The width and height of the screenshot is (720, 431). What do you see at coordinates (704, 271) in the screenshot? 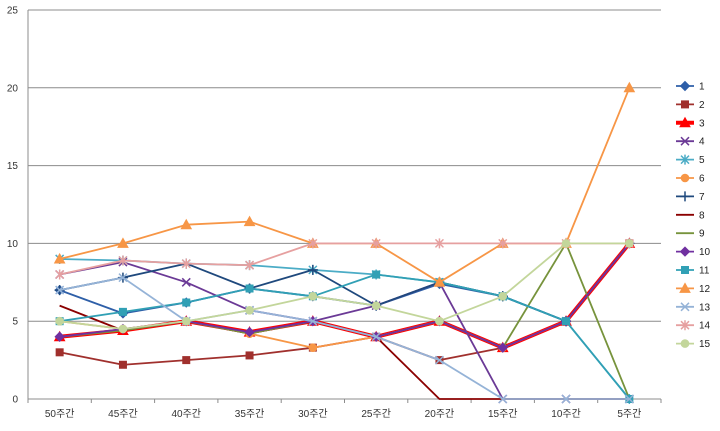
I see `legend-label: 11` at bounding box center [704, 271].